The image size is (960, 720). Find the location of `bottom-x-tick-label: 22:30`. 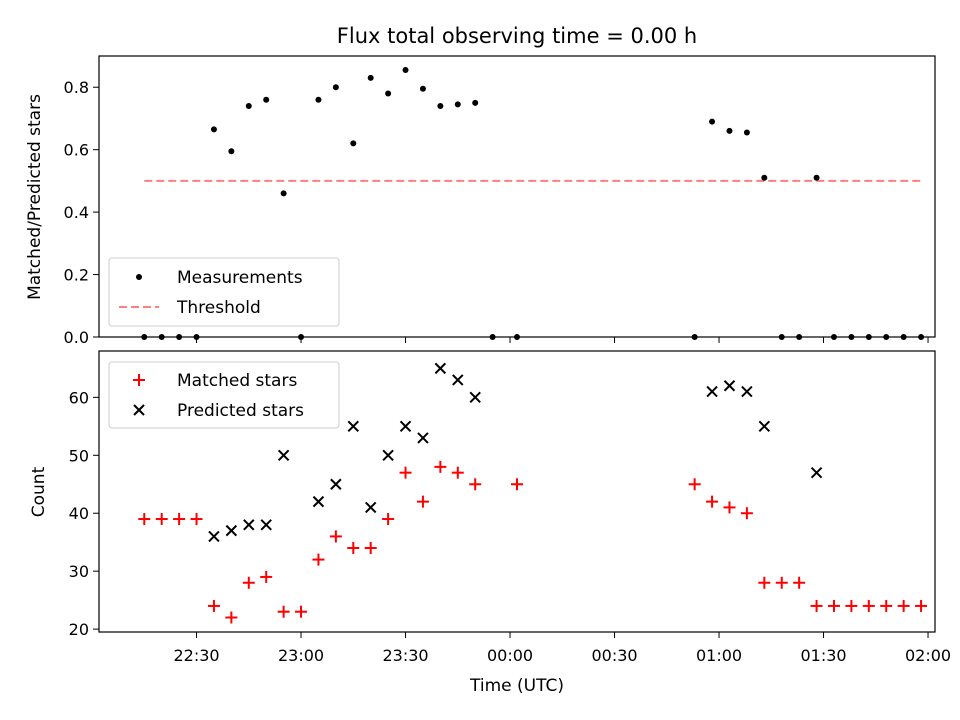

bottom-x-tick-label: 22:30 is located at coordinates (196, 655).